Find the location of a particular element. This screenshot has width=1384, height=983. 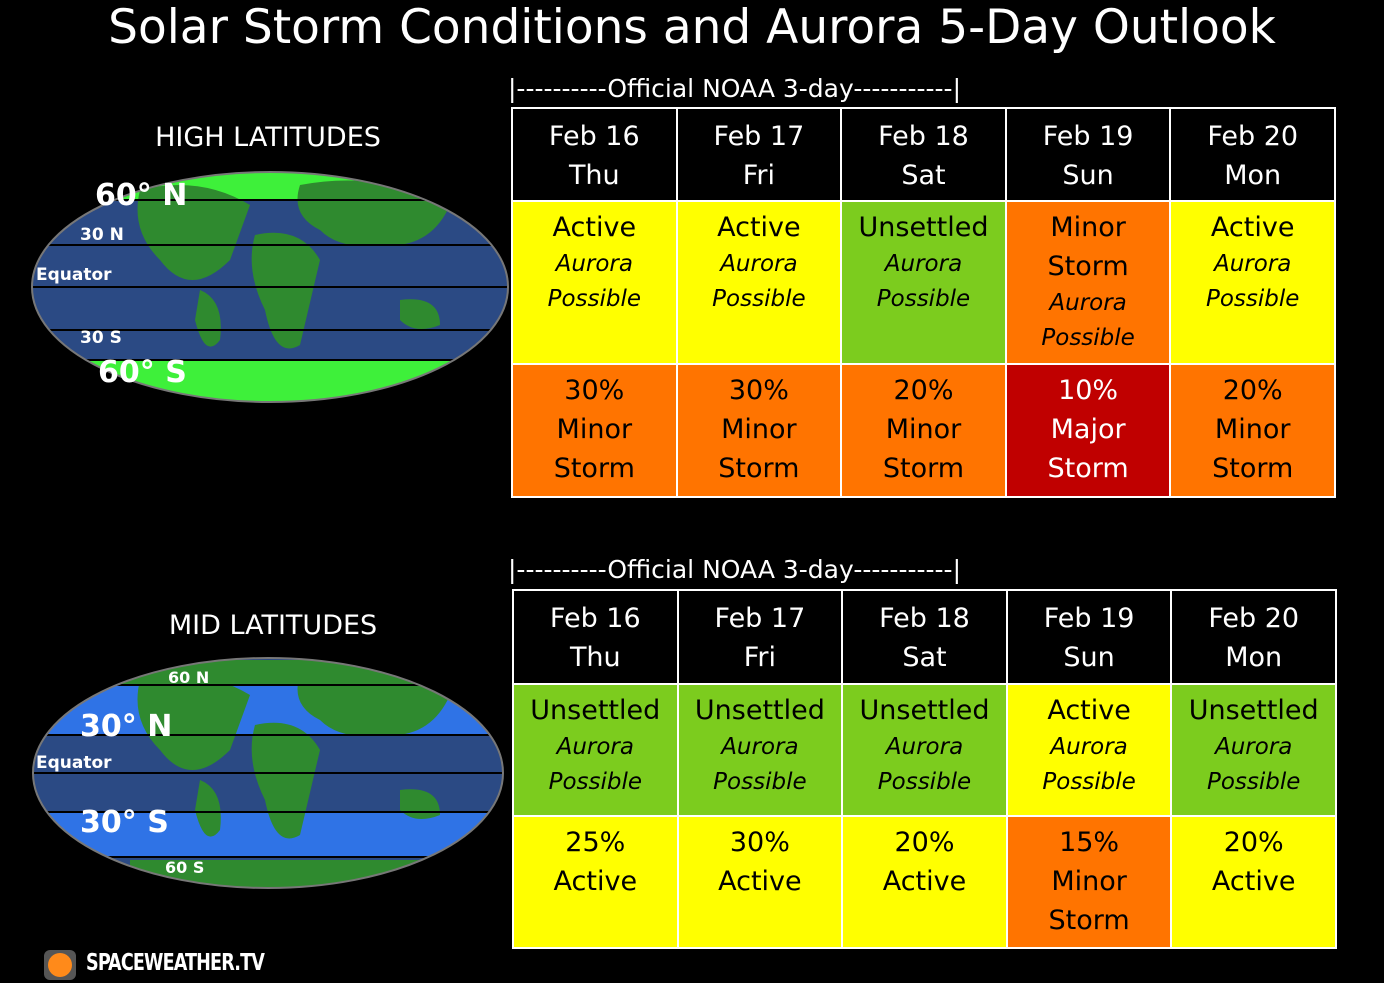

chance-percent: 15% is located at coordinates (1089, 842).